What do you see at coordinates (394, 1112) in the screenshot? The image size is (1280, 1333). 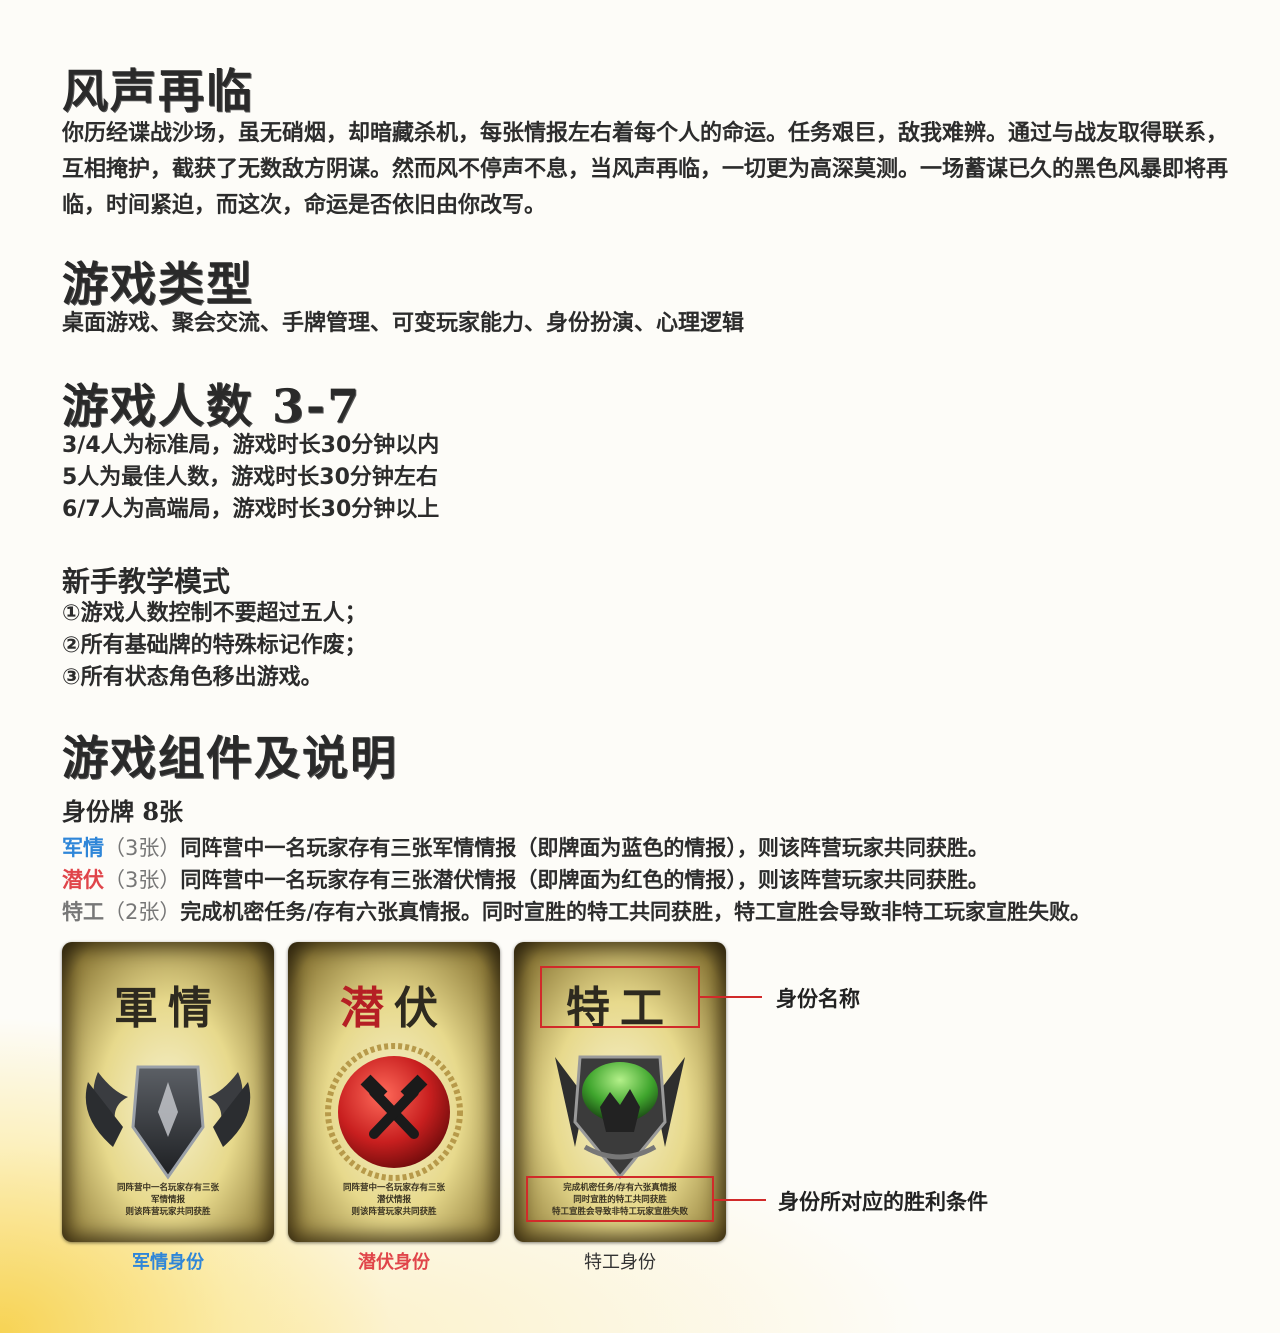 I see `hammer-medal-emblem` at bounding box center [394, 1112].